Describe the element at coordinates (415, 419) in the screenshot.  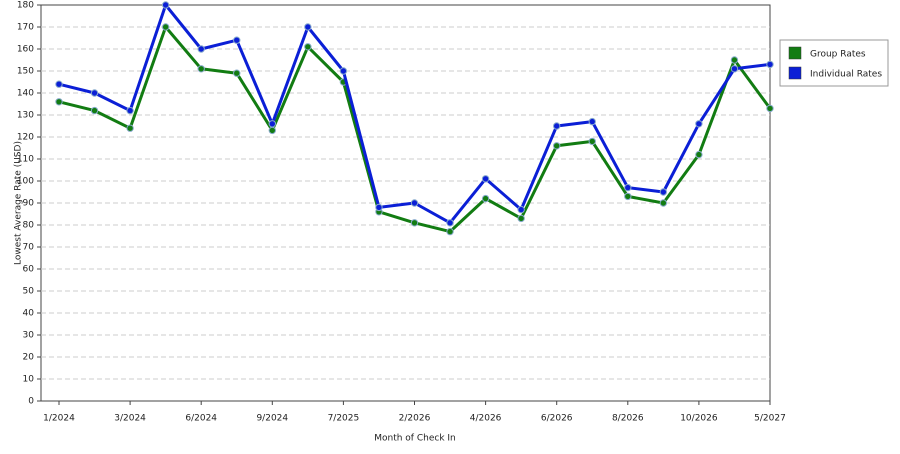
I see `x-tick-label: 2/2026` at that location.